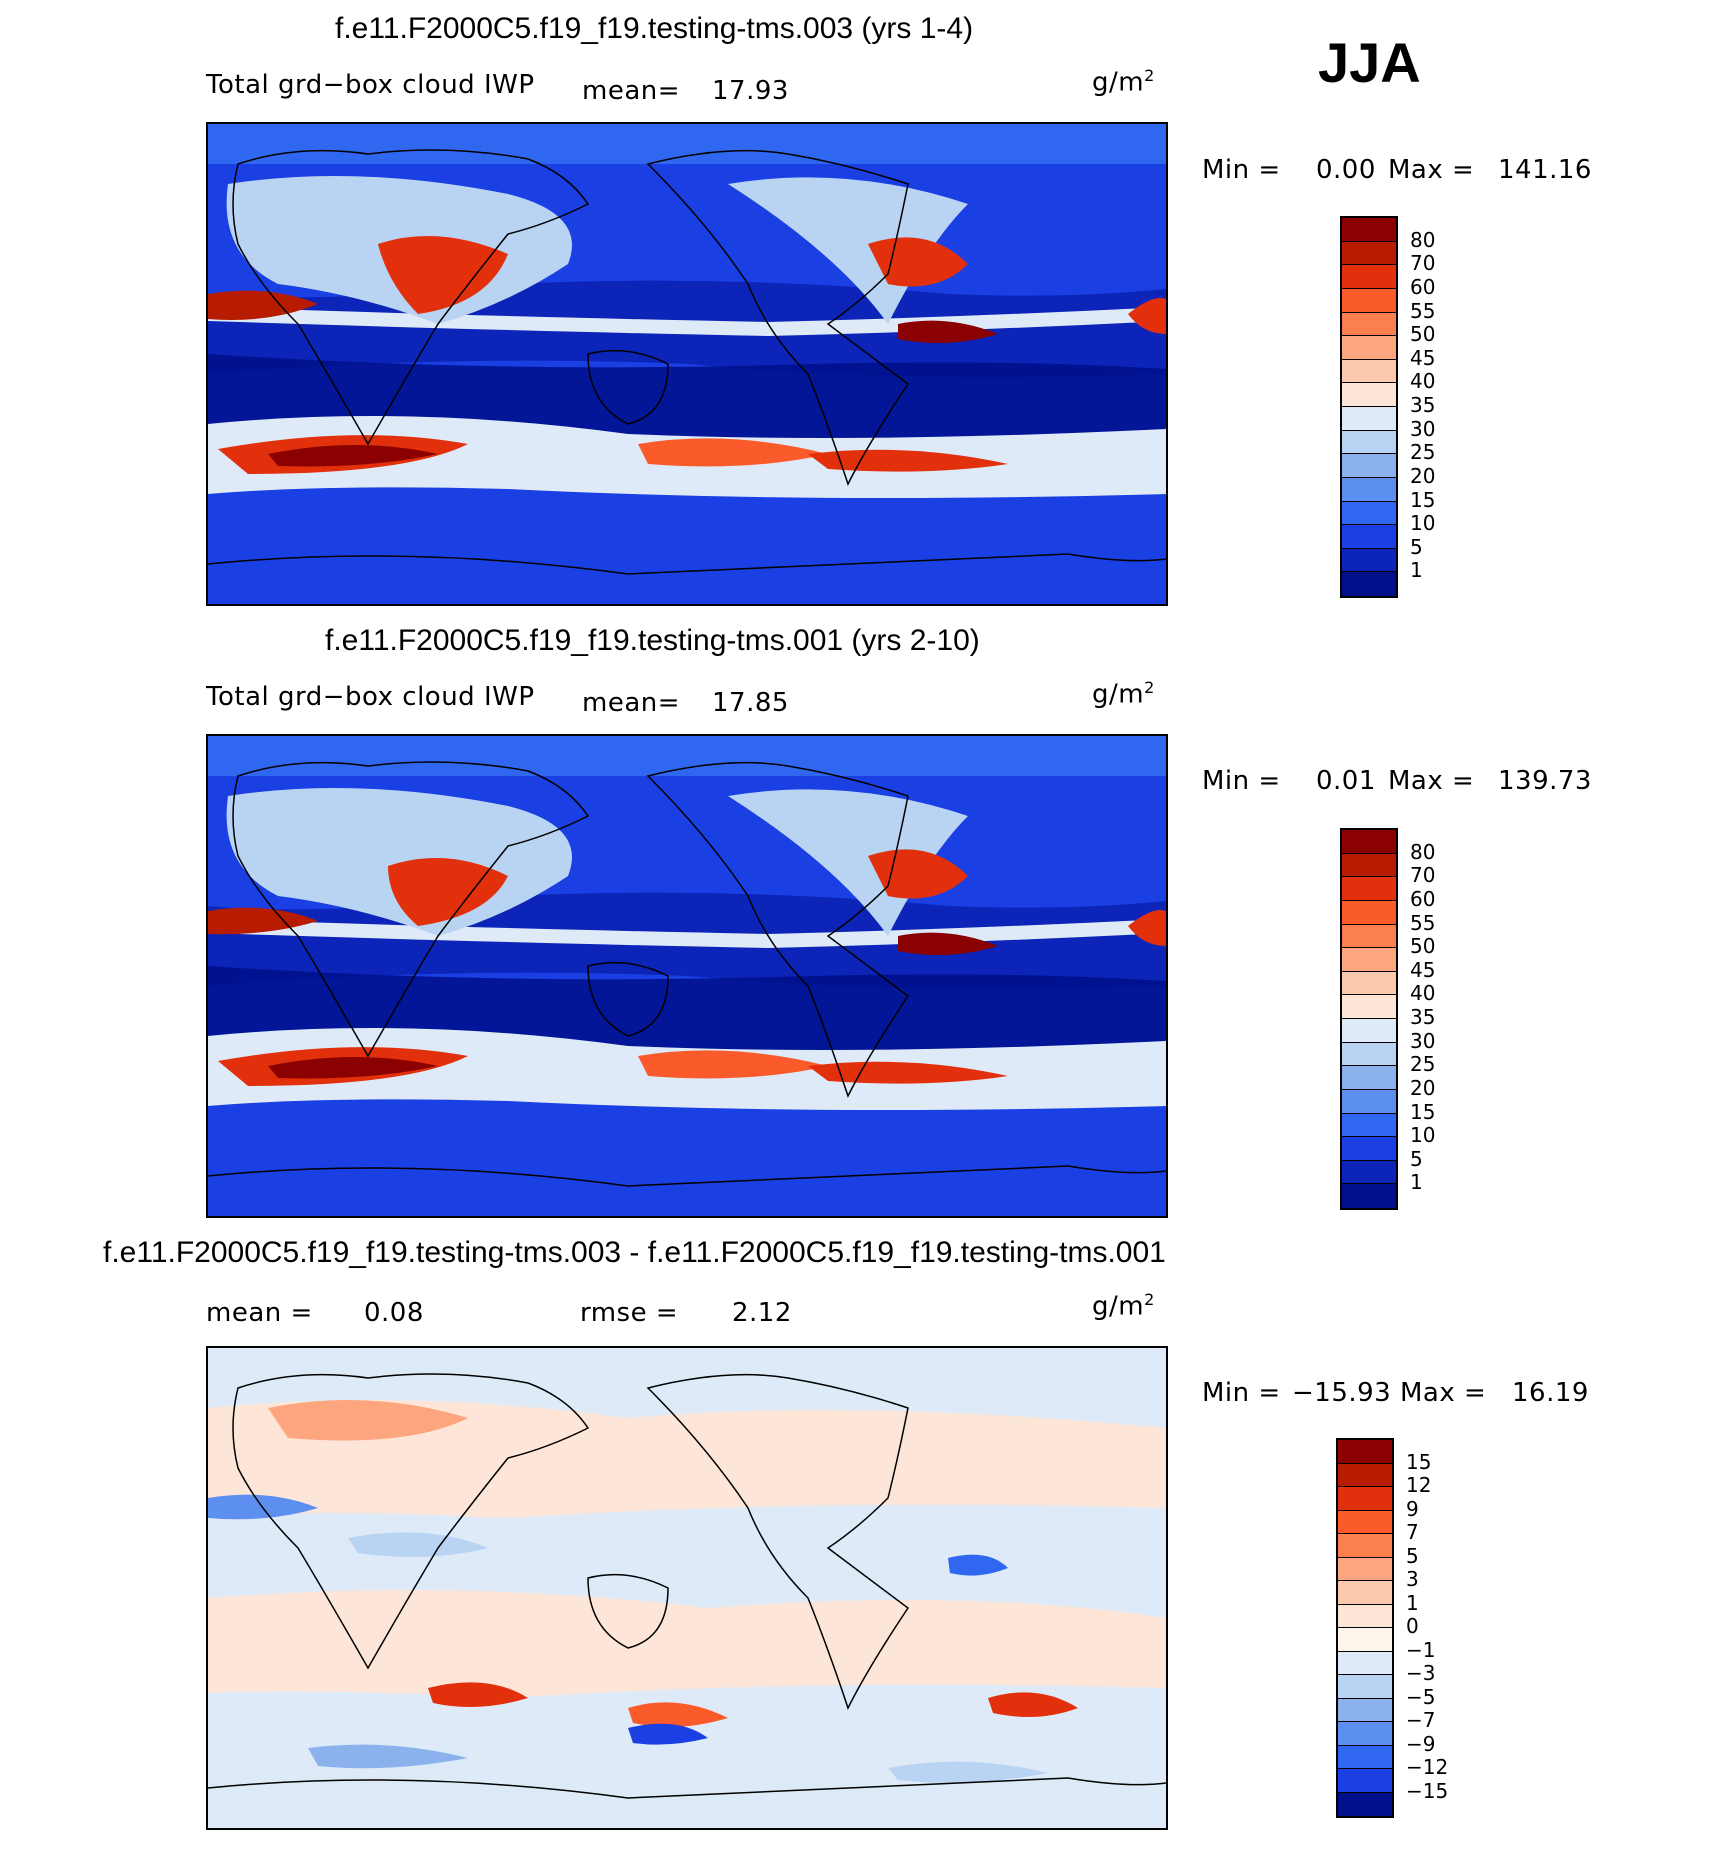 This screenshot has width=1710, height=1858. Describe the element at coordinates (1123, 694) in the screenshot. I see `panel-2-units: g/m2` at that location.